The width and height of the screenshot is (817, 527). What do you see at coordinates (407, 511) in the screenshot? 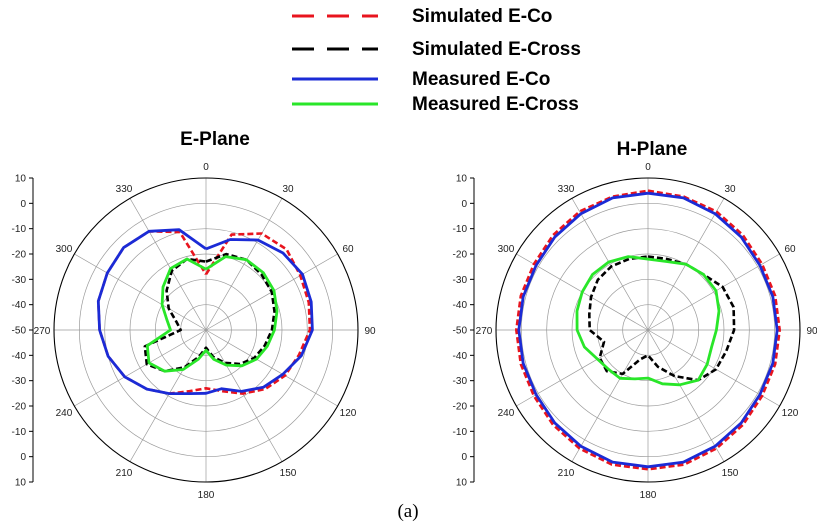
I see `figure-caption: (a)` at bounding box center [407, 511].